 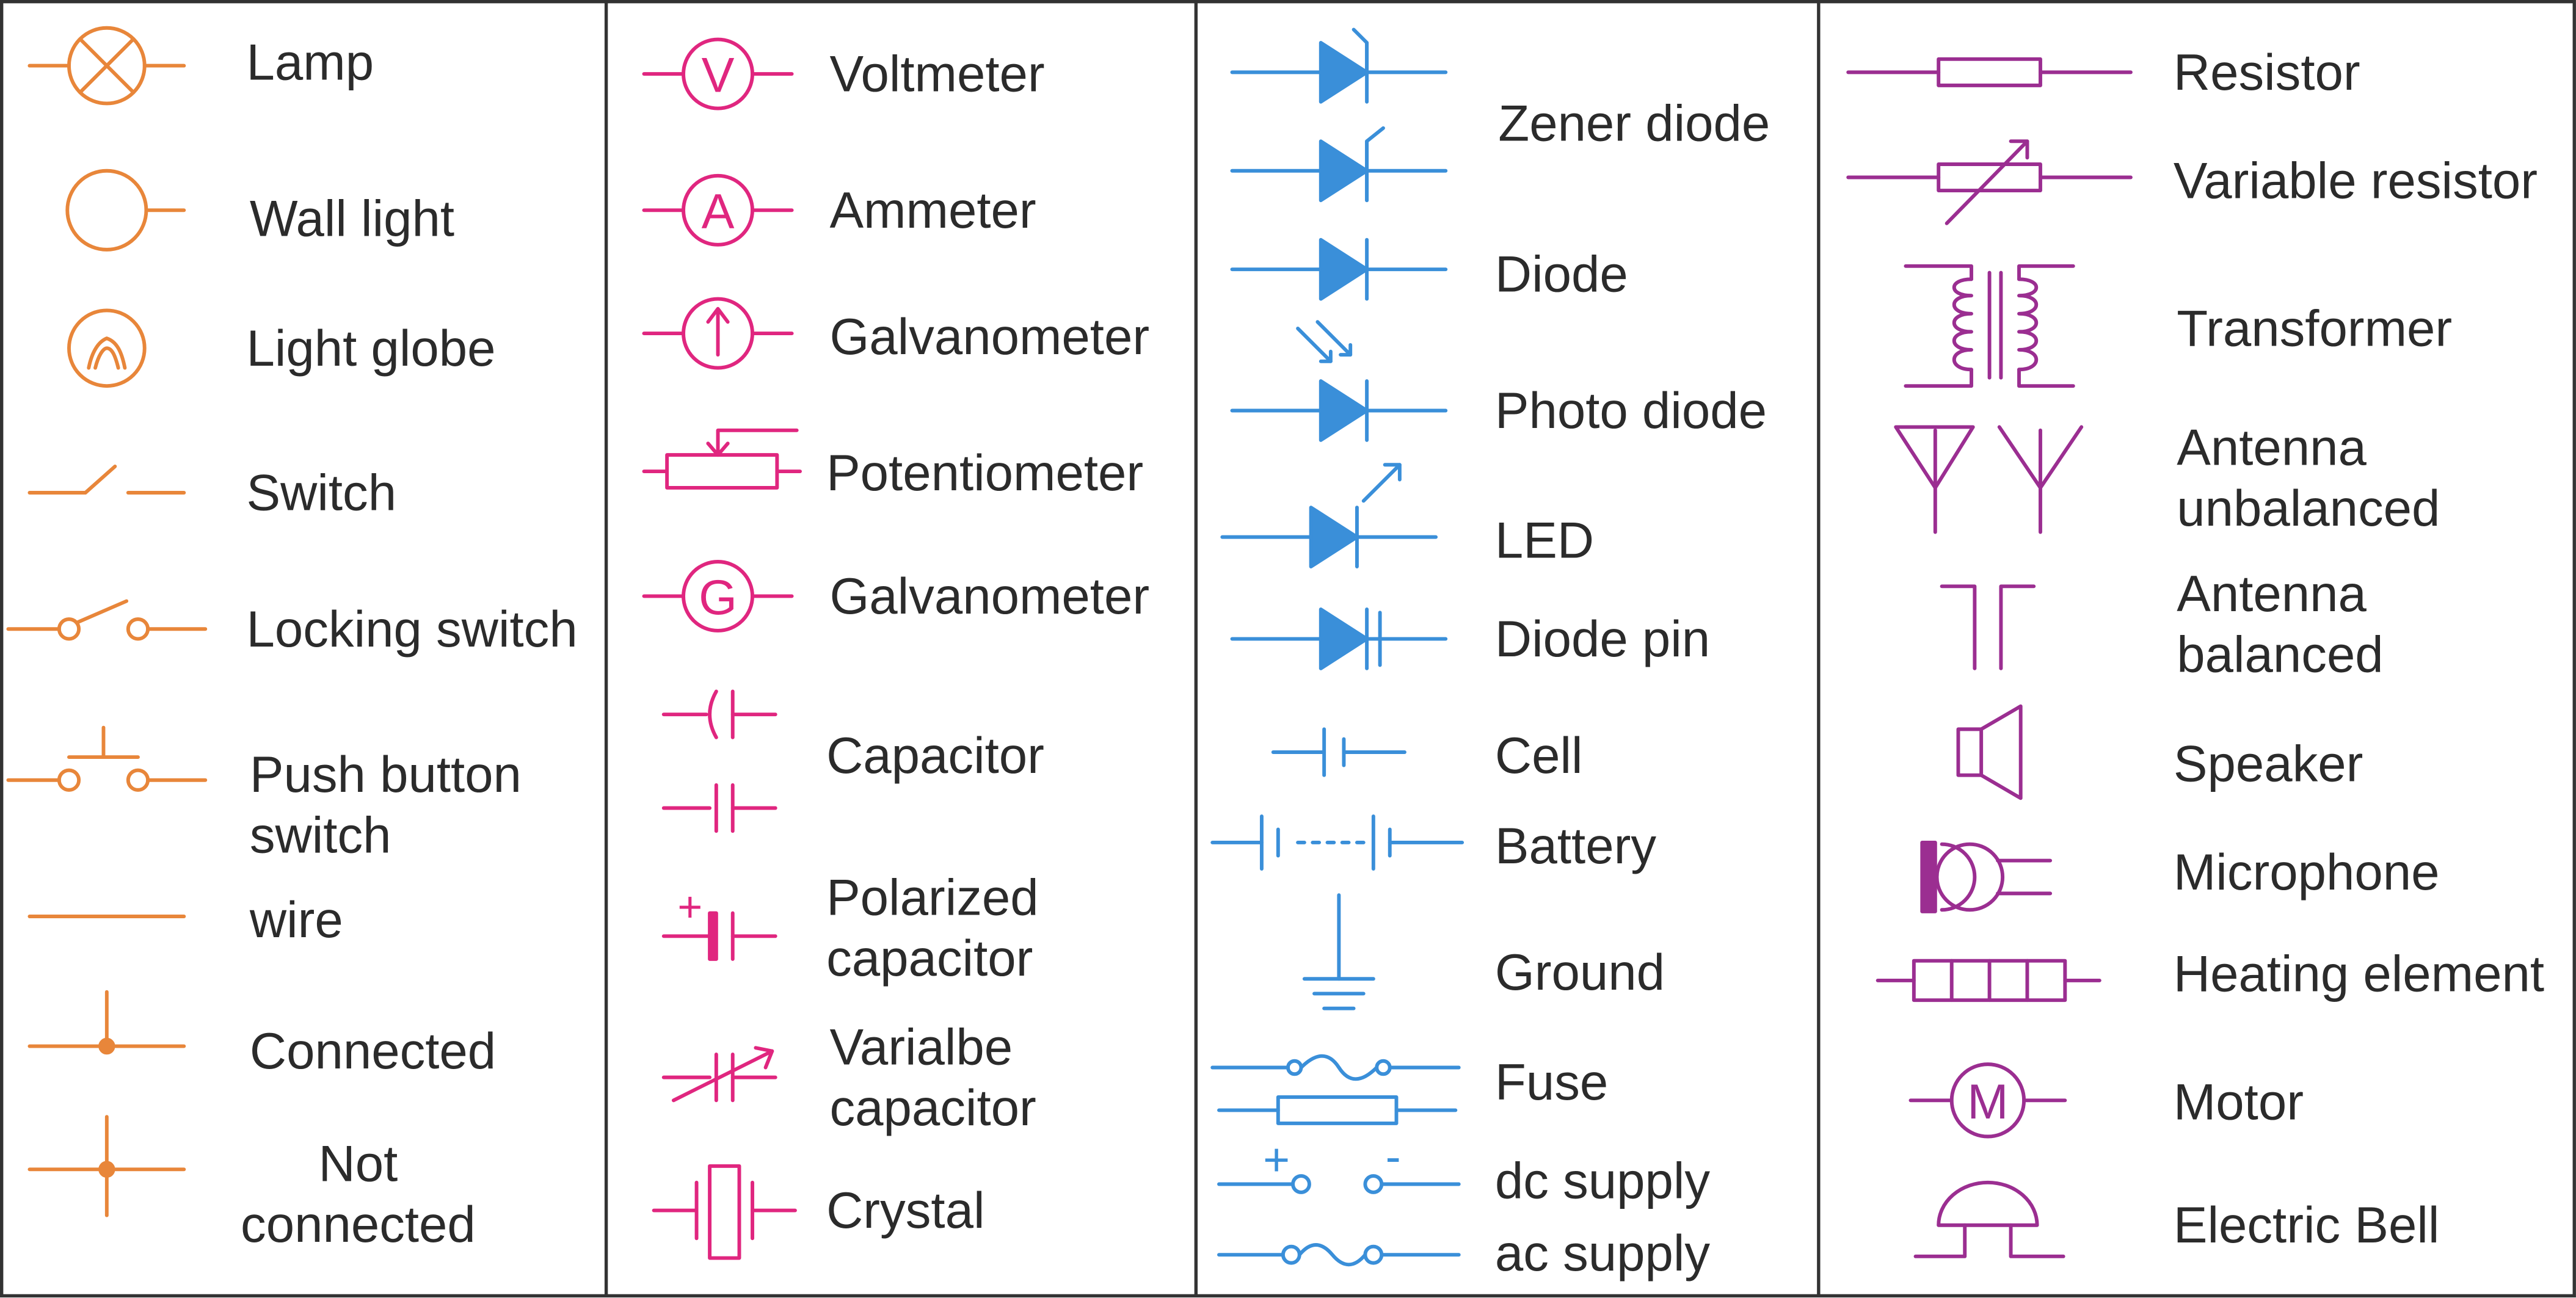 I want to click on motor-symbol: M, so click(x=1988, y=1100).